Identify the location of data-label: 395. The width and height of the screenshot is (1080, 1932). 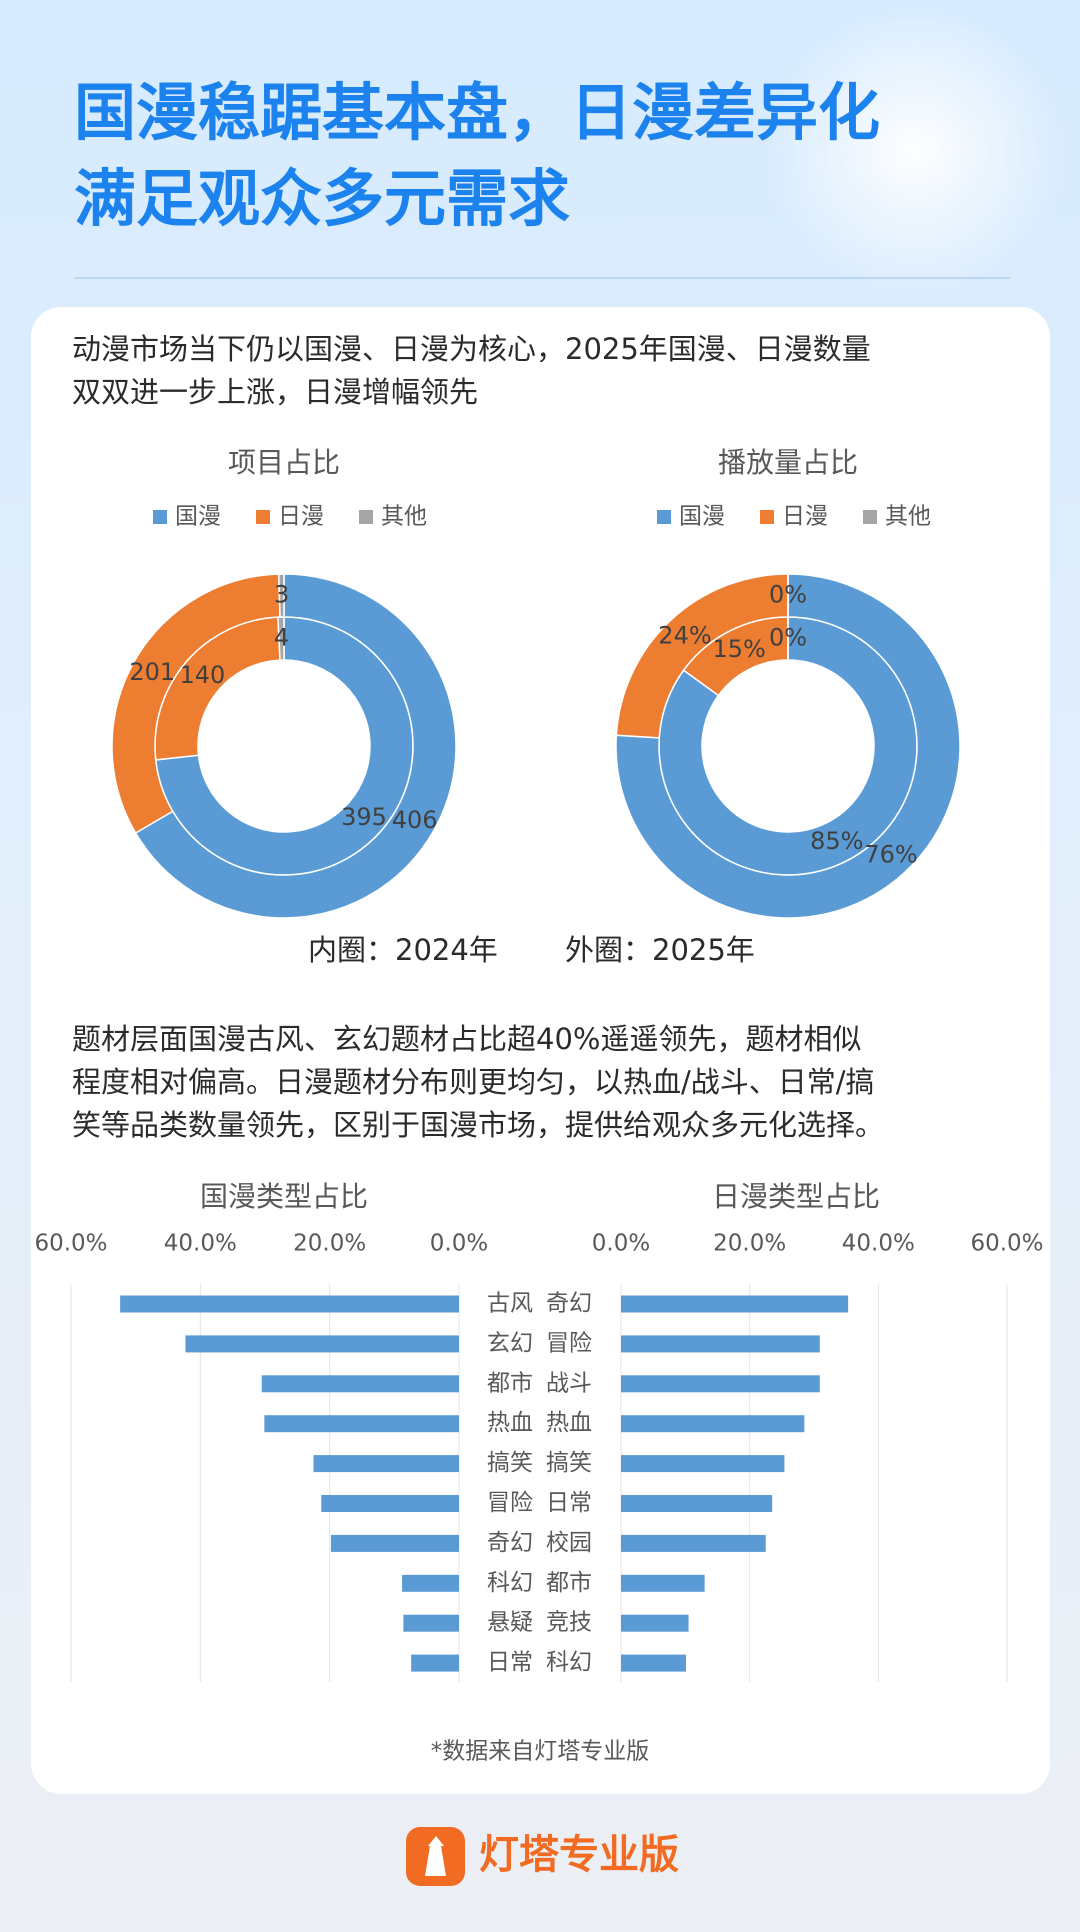
(364, 817).